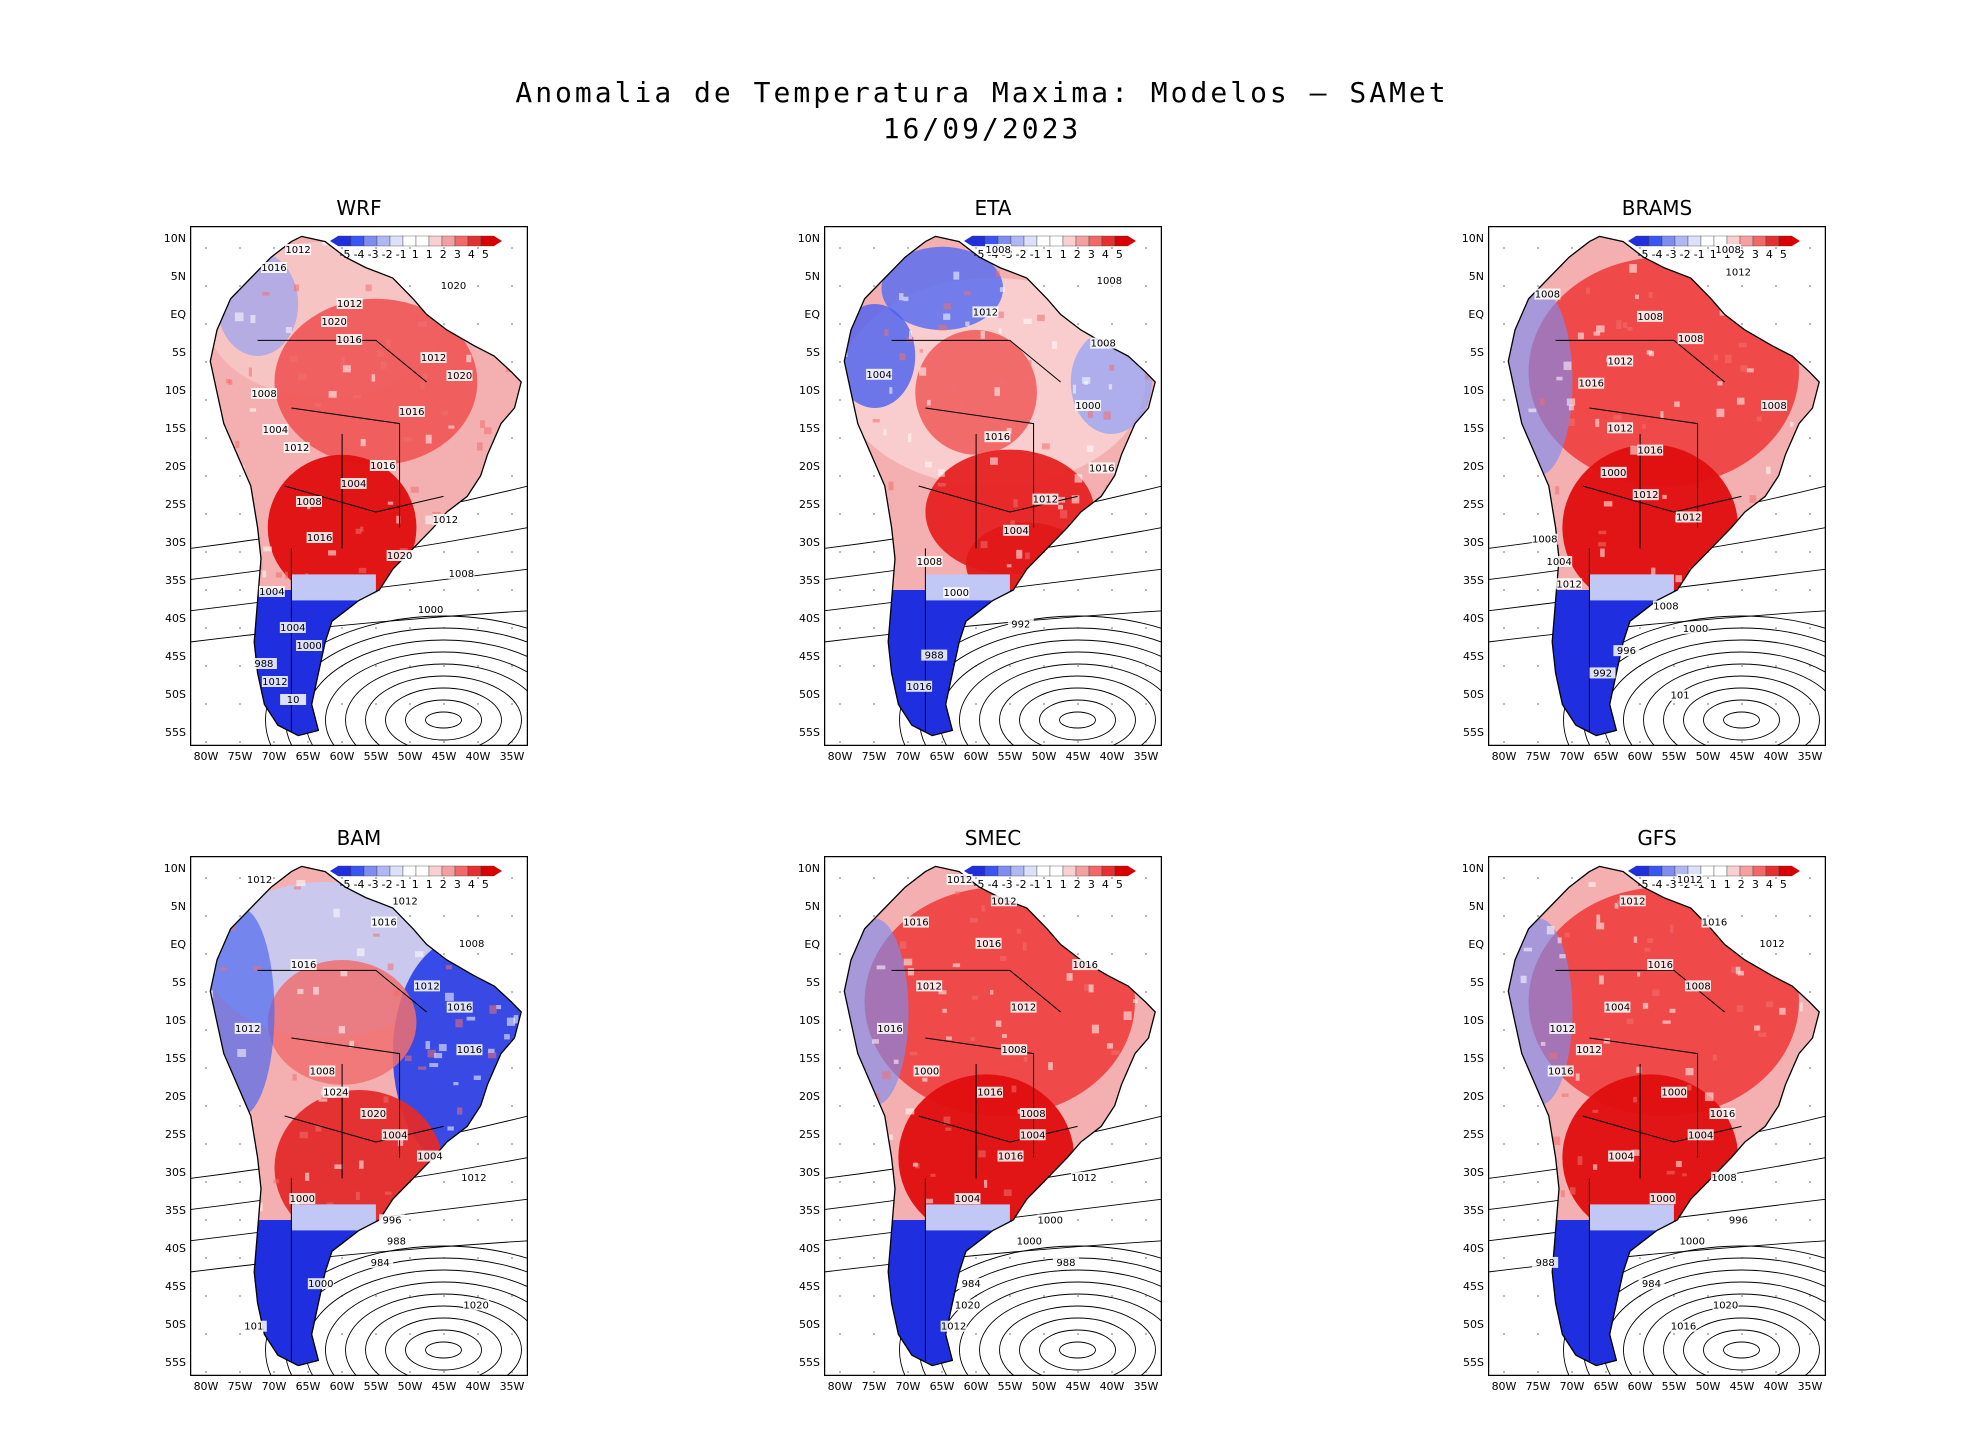  Describe the element at coordinates (1035, 254) in the screenshot. I see `colorbar-label: -1` at that location.